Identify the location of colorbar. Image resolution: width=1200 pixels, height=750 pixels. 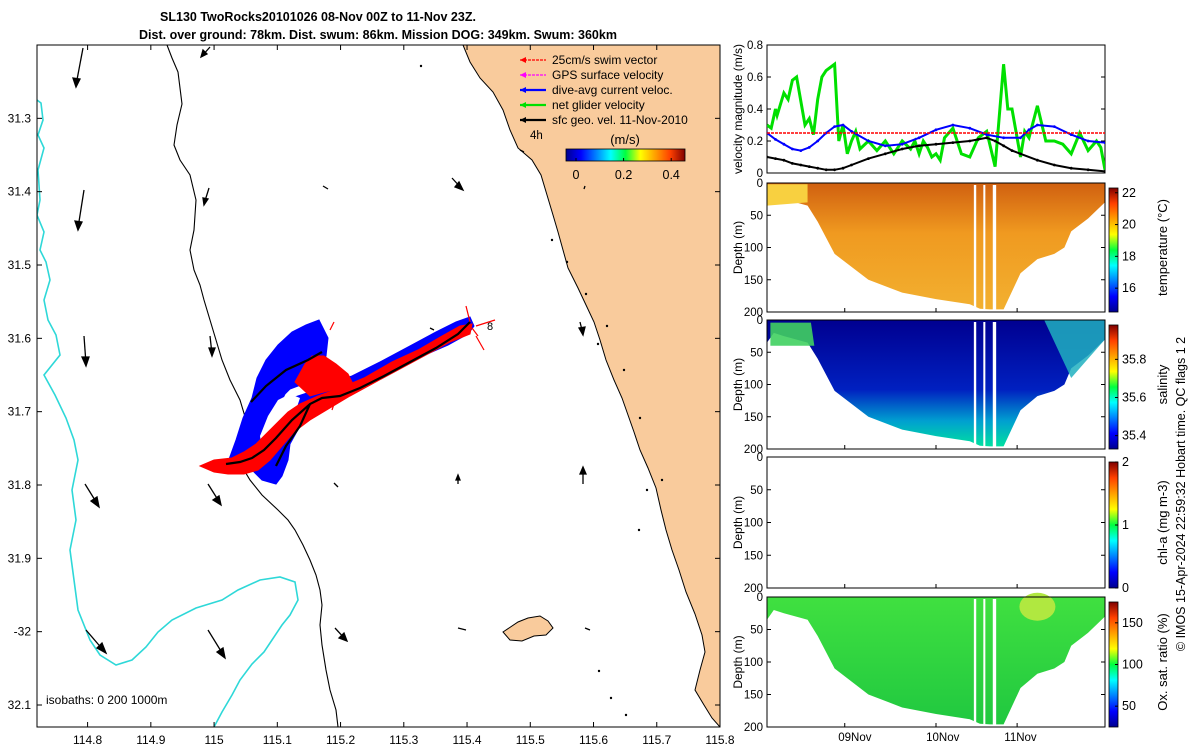
(1113, 250).